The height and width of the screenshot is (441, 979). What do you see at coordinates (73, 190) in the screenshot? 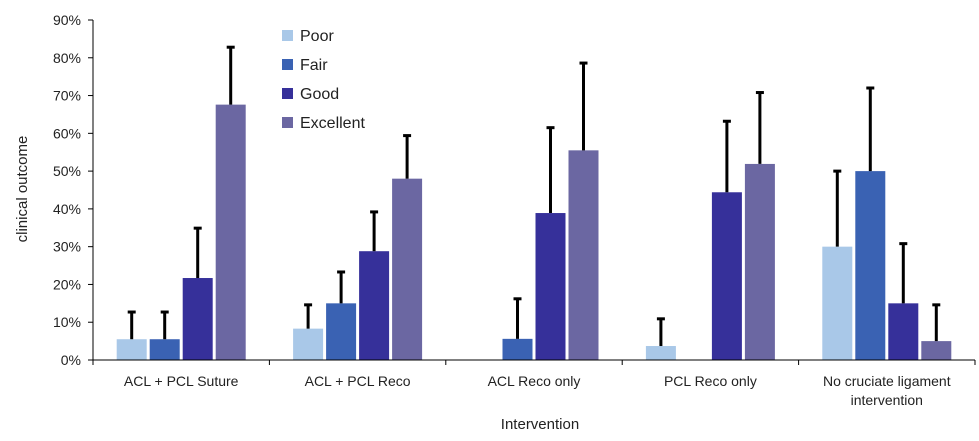
I see `y-axis-ticks: 0% 10% 20% 30% 40% 50% 60% 70% 80% 90%` at bounding box center [73, 190].